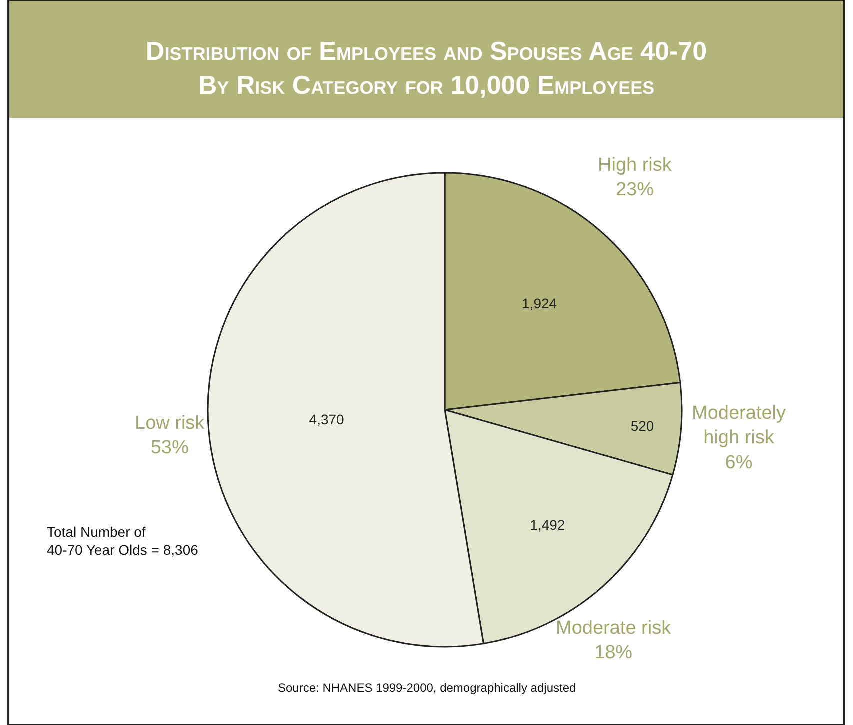 This screenshot has width=853, height=725. What do you see at coordinates (548, 525) in the screenshot?
I see `data-label: 1,492` at bounding box center [548, 525].